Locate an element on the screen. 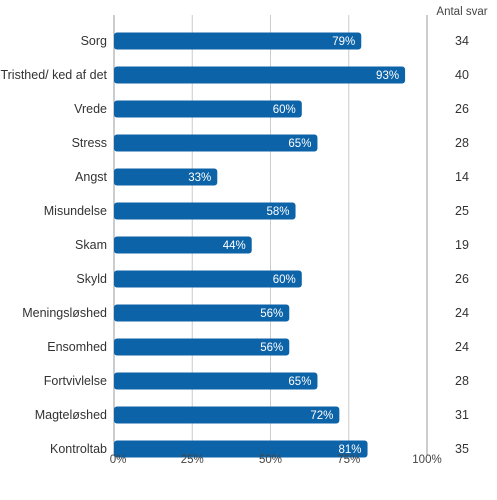 Image resolution: width=497 pixels, height=500 pixels. bar-value-label: 33% is located at coordinates (199, 178).